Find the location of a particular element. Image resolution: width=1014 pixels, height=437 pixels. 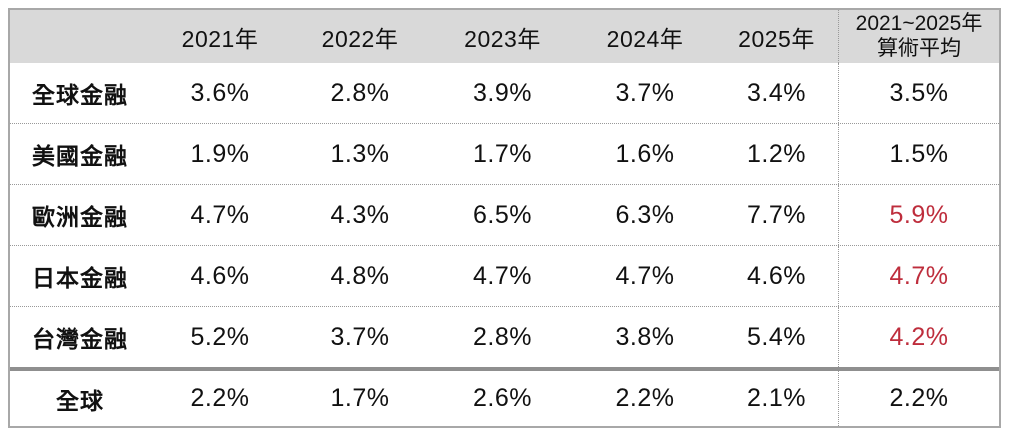

value-cell: 3.4% is located at coordinates (776, 92).